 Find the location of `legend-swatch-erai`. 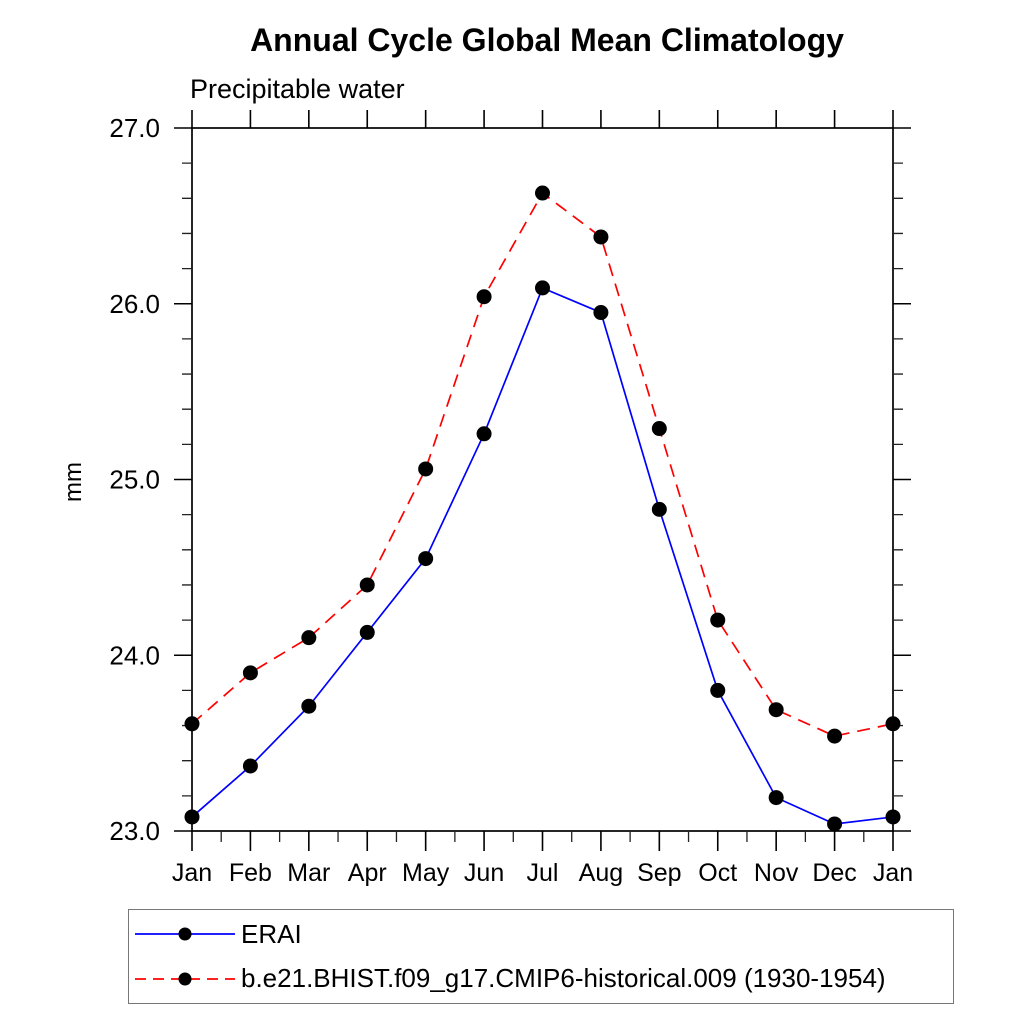

legend-swatch-erai is located at coordinates (185, 934).